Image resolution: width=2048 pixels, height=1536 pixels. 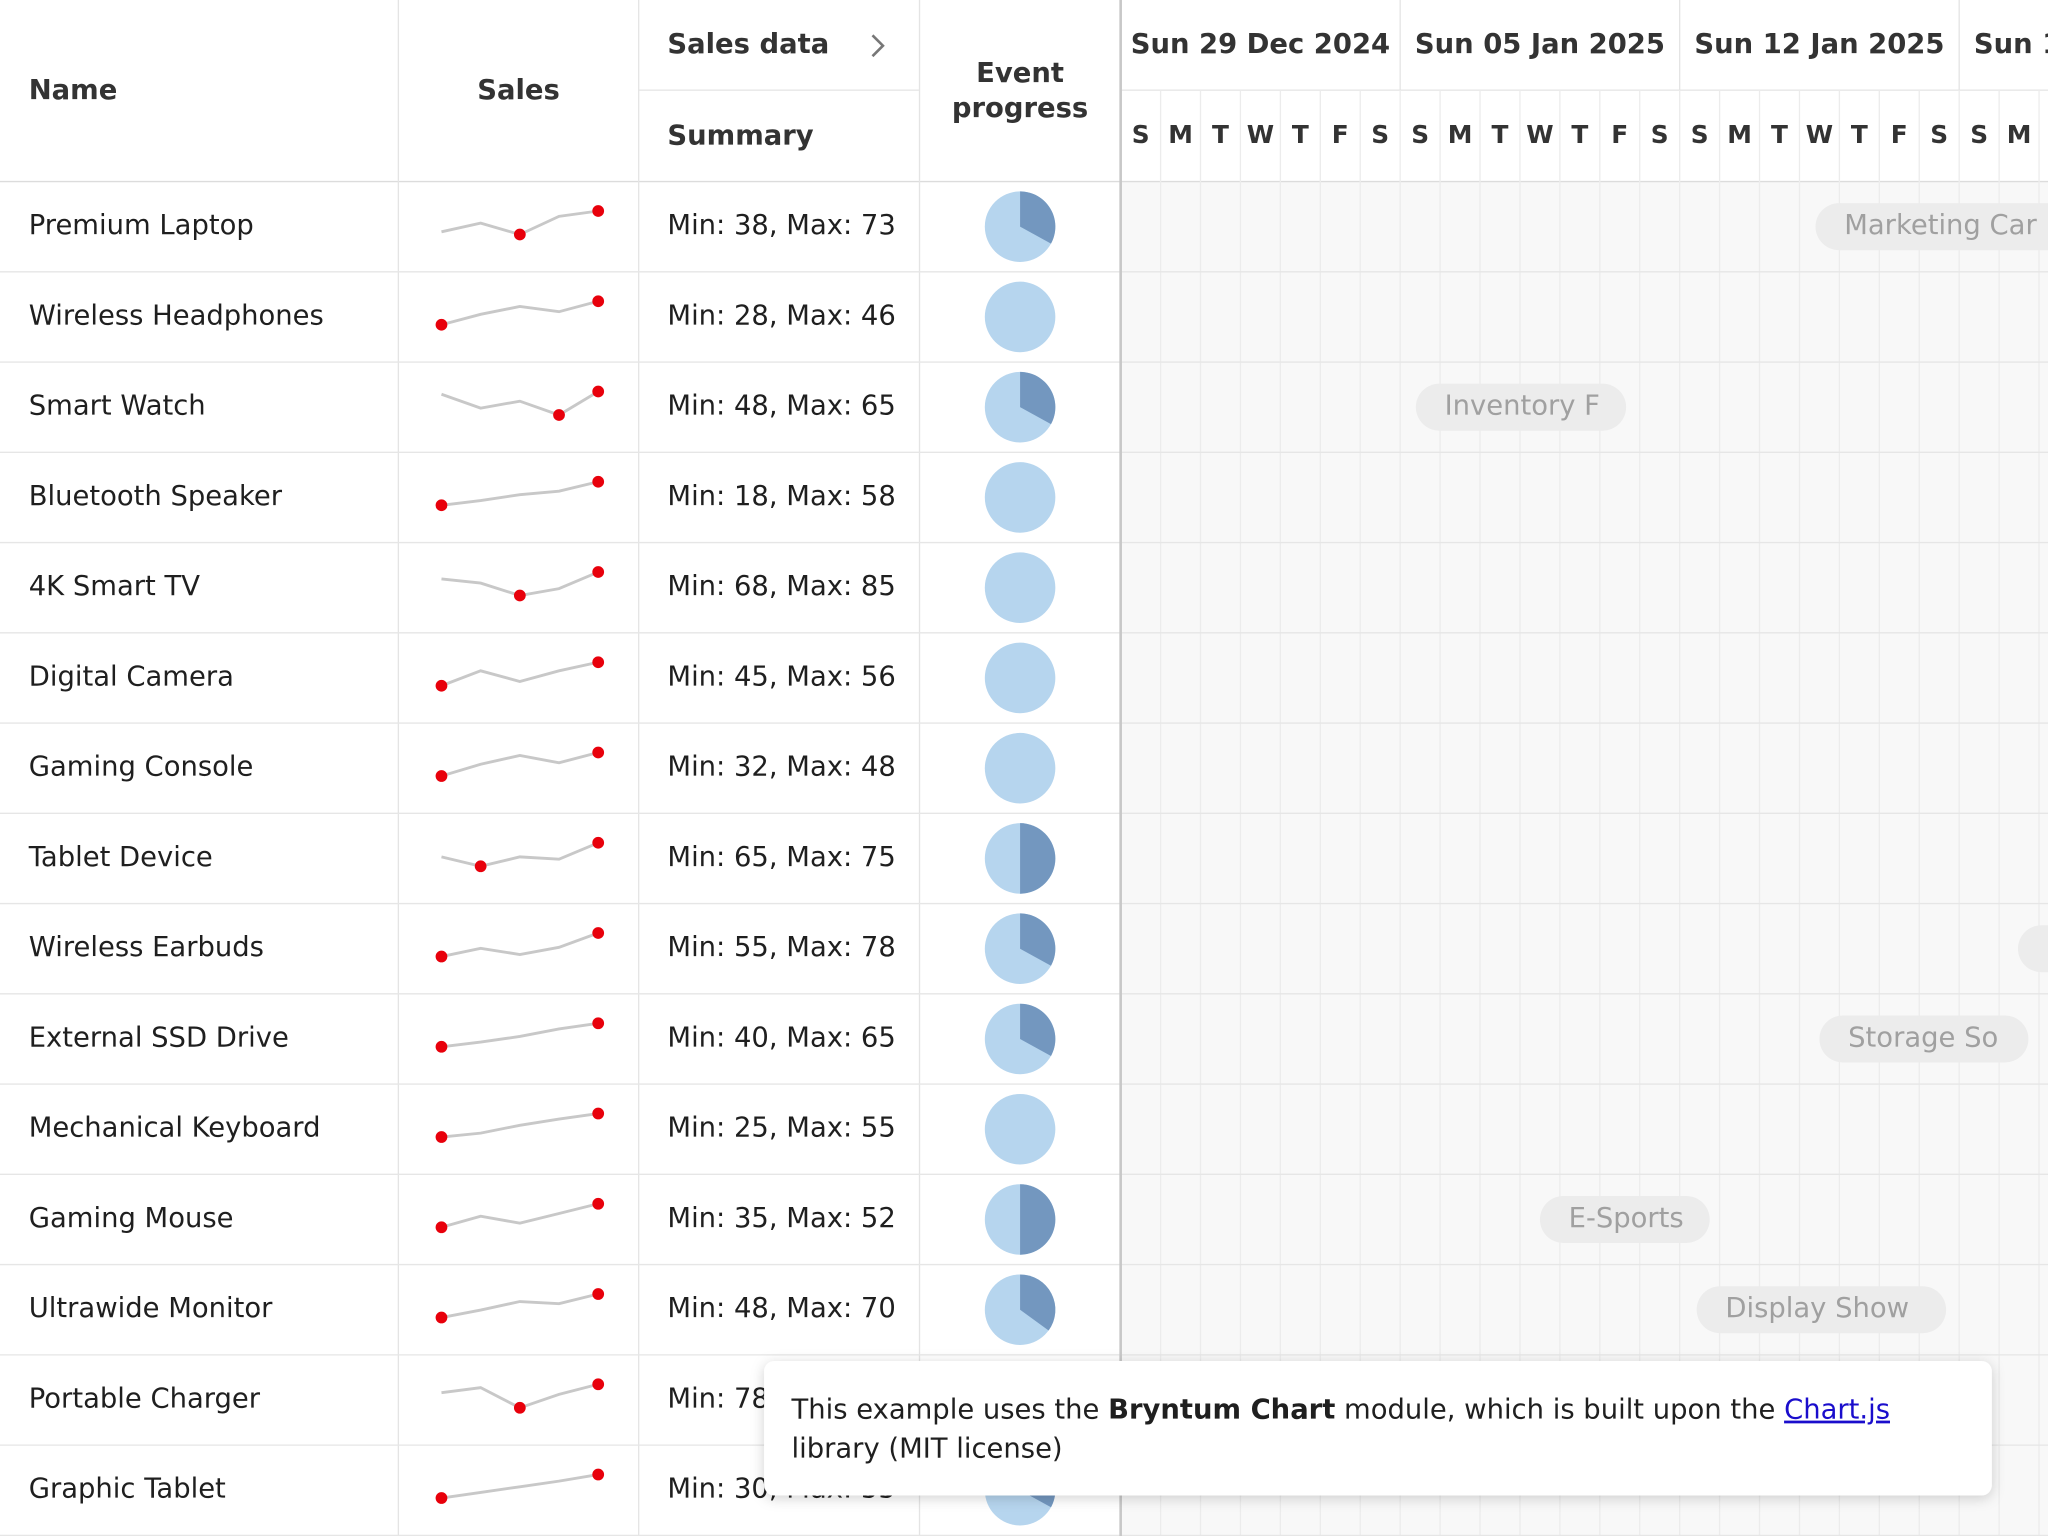 I want to click on summary-cell: Min: 28, Max: 46, so click(x=781, y=315).